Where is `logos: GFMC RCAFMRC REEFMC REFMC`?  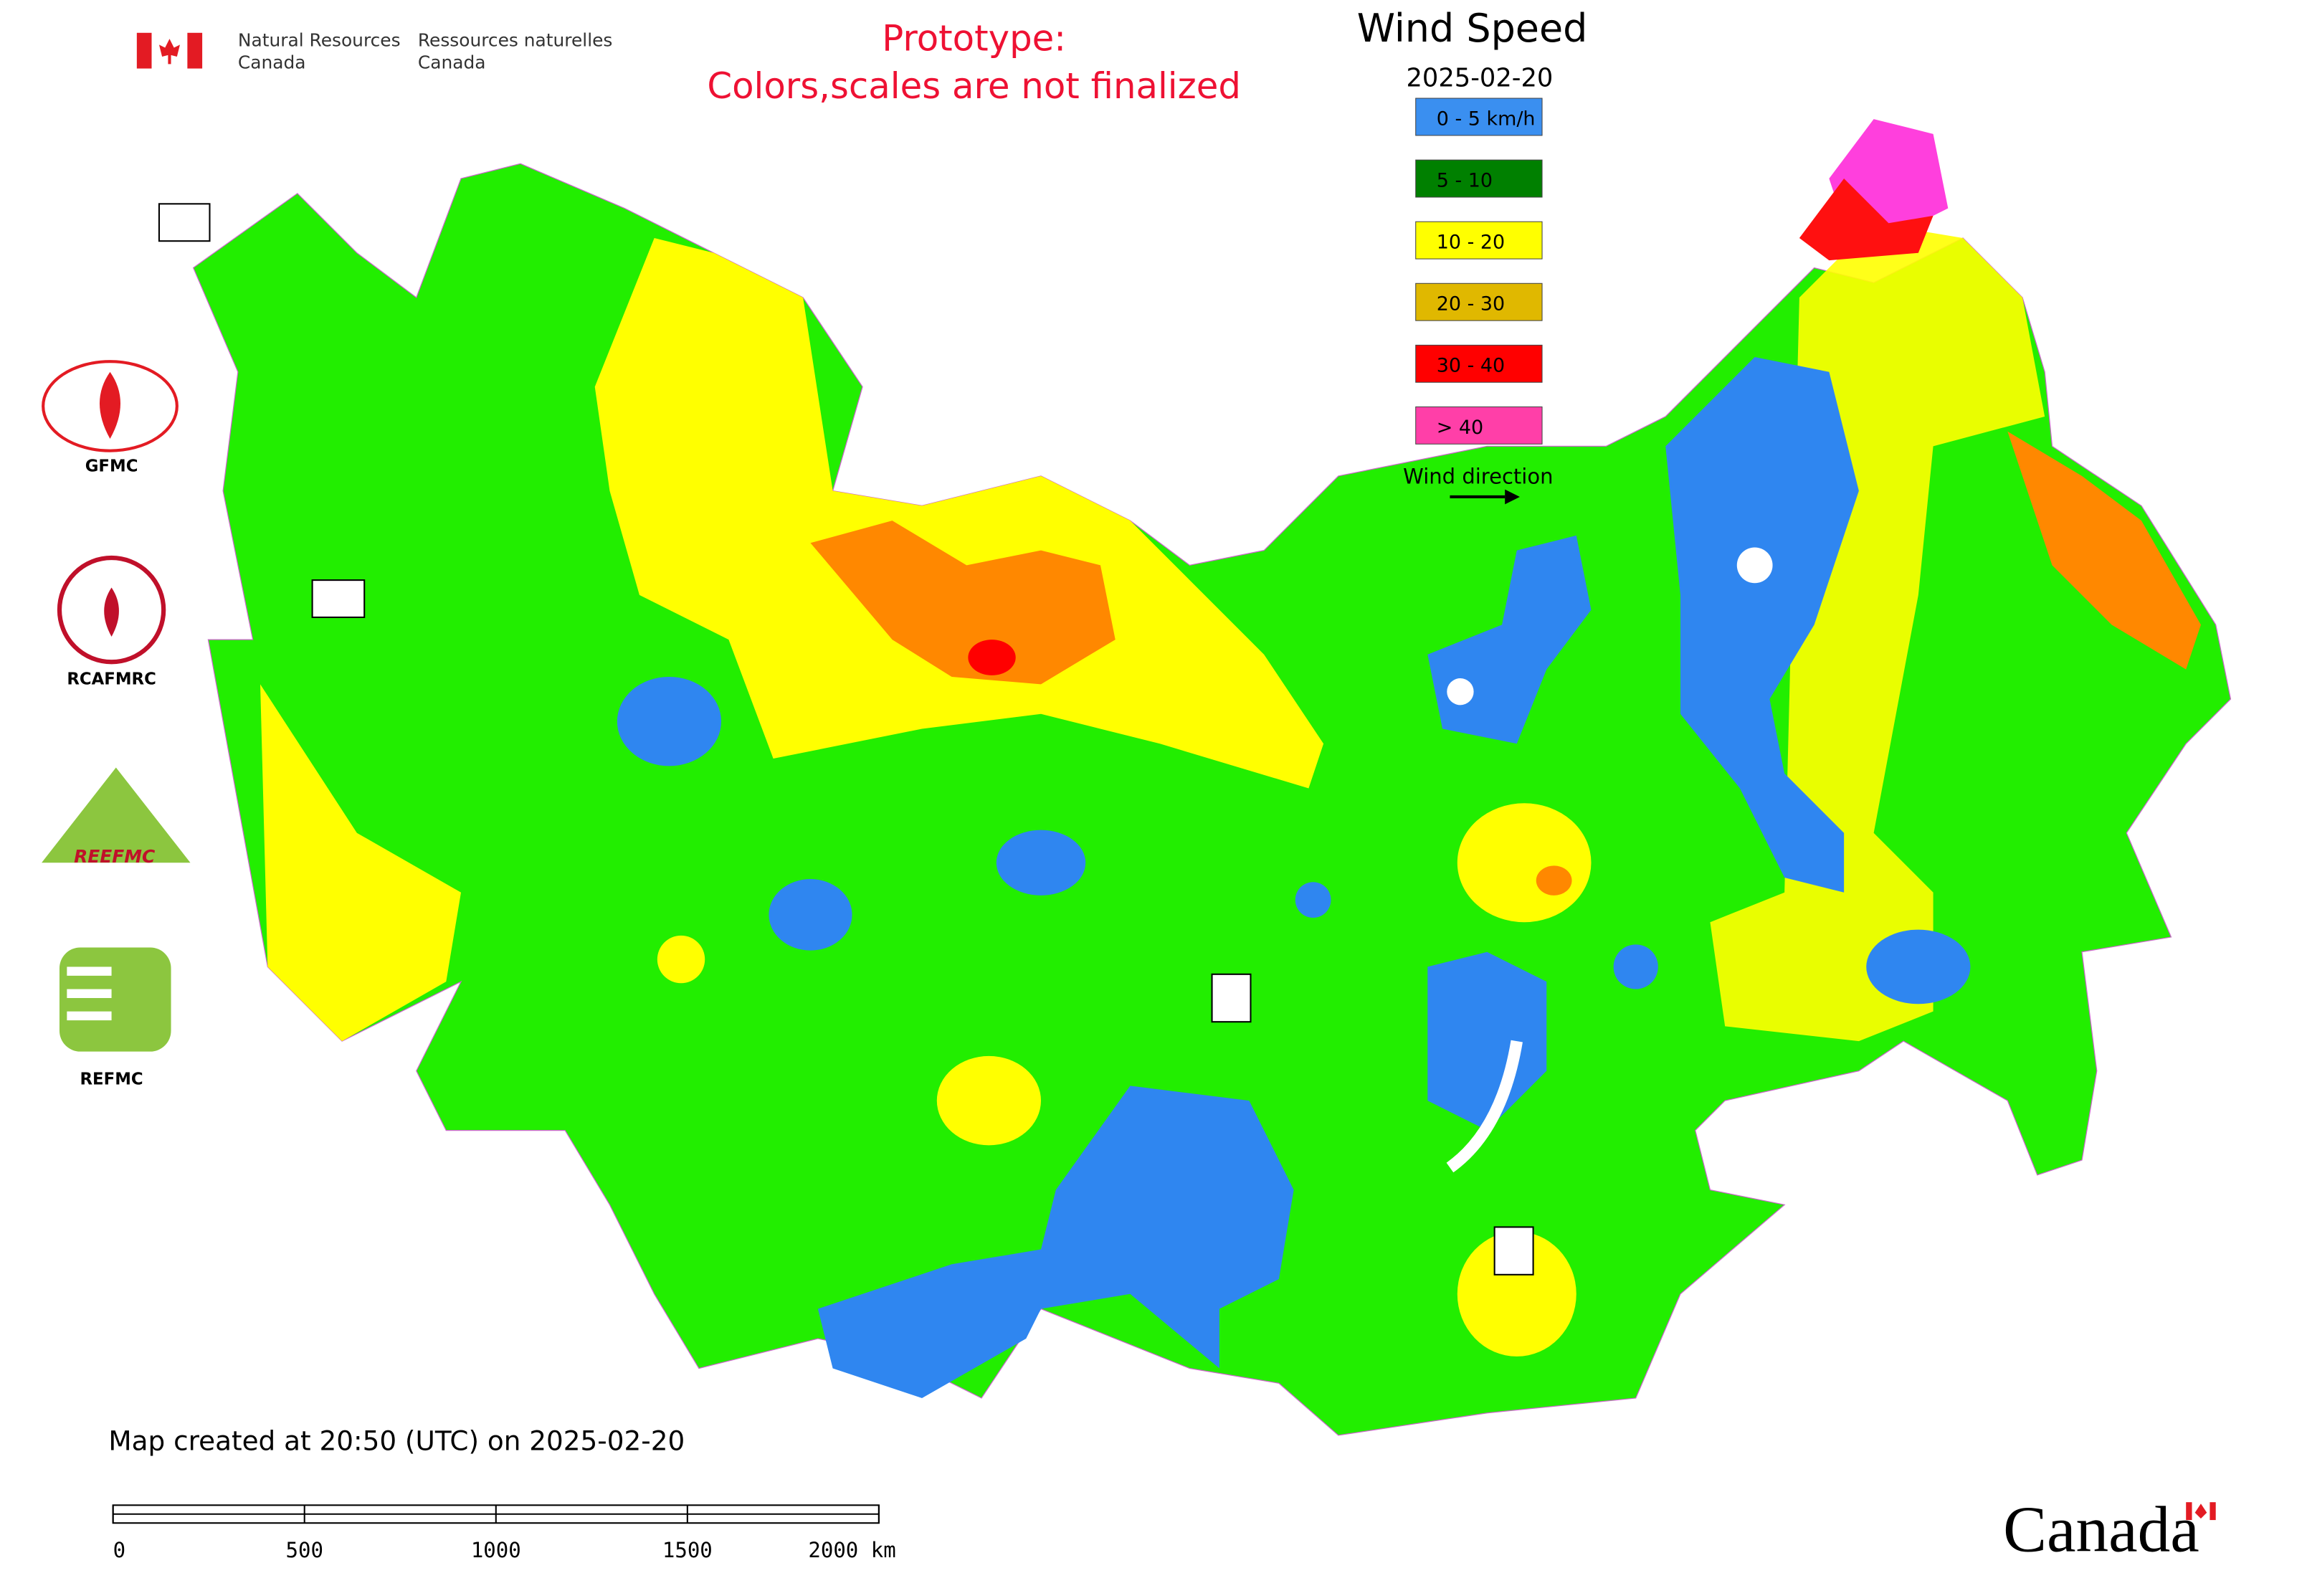
logos: GFMC RCAFMRC REEFMC REFMC is located at coordinates (116, 724).